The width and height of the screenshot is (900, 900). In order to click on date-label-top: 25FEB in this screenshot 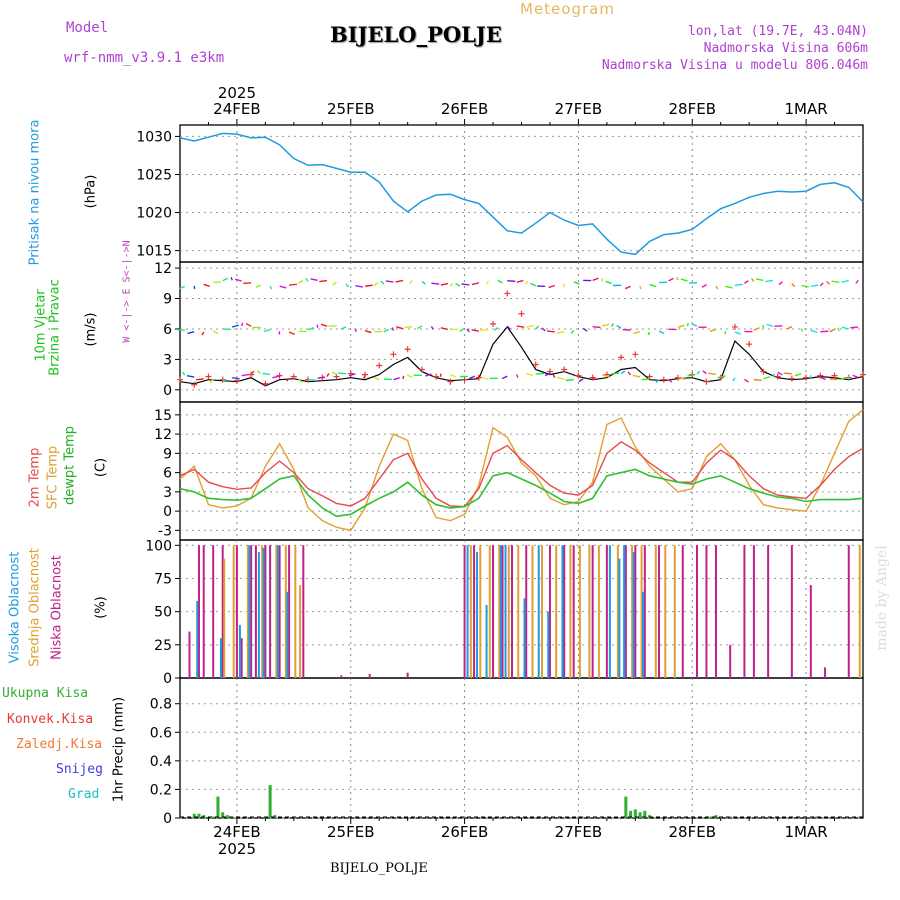, I will do `click(350, 109)`.